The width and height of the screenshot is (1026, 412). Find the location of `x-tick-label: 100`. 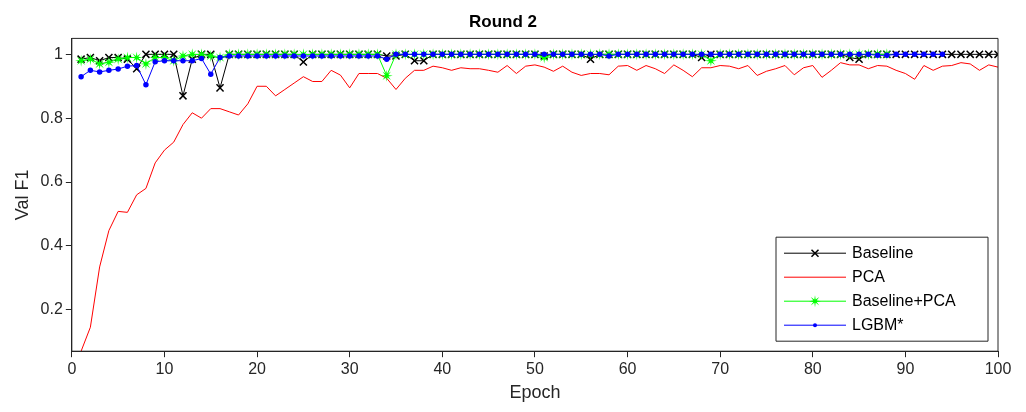

x-tick-label: 100 is located at coordinates (998, 369).